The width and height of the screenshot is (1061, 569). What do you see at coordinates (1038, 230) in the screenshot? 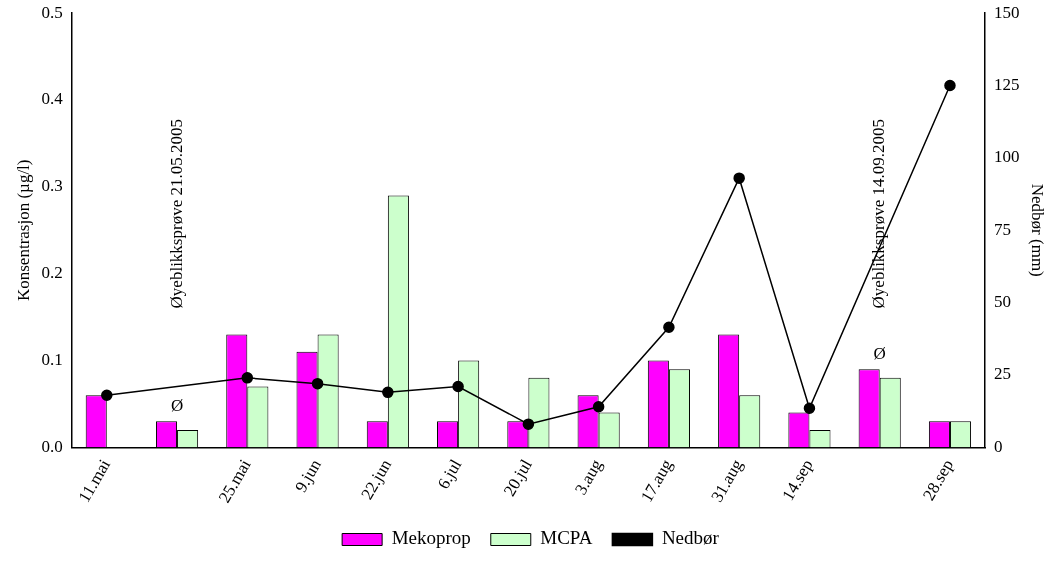
I see `y2-axis-title: Nedbør (mm)` at bounding box center [1038, 230].